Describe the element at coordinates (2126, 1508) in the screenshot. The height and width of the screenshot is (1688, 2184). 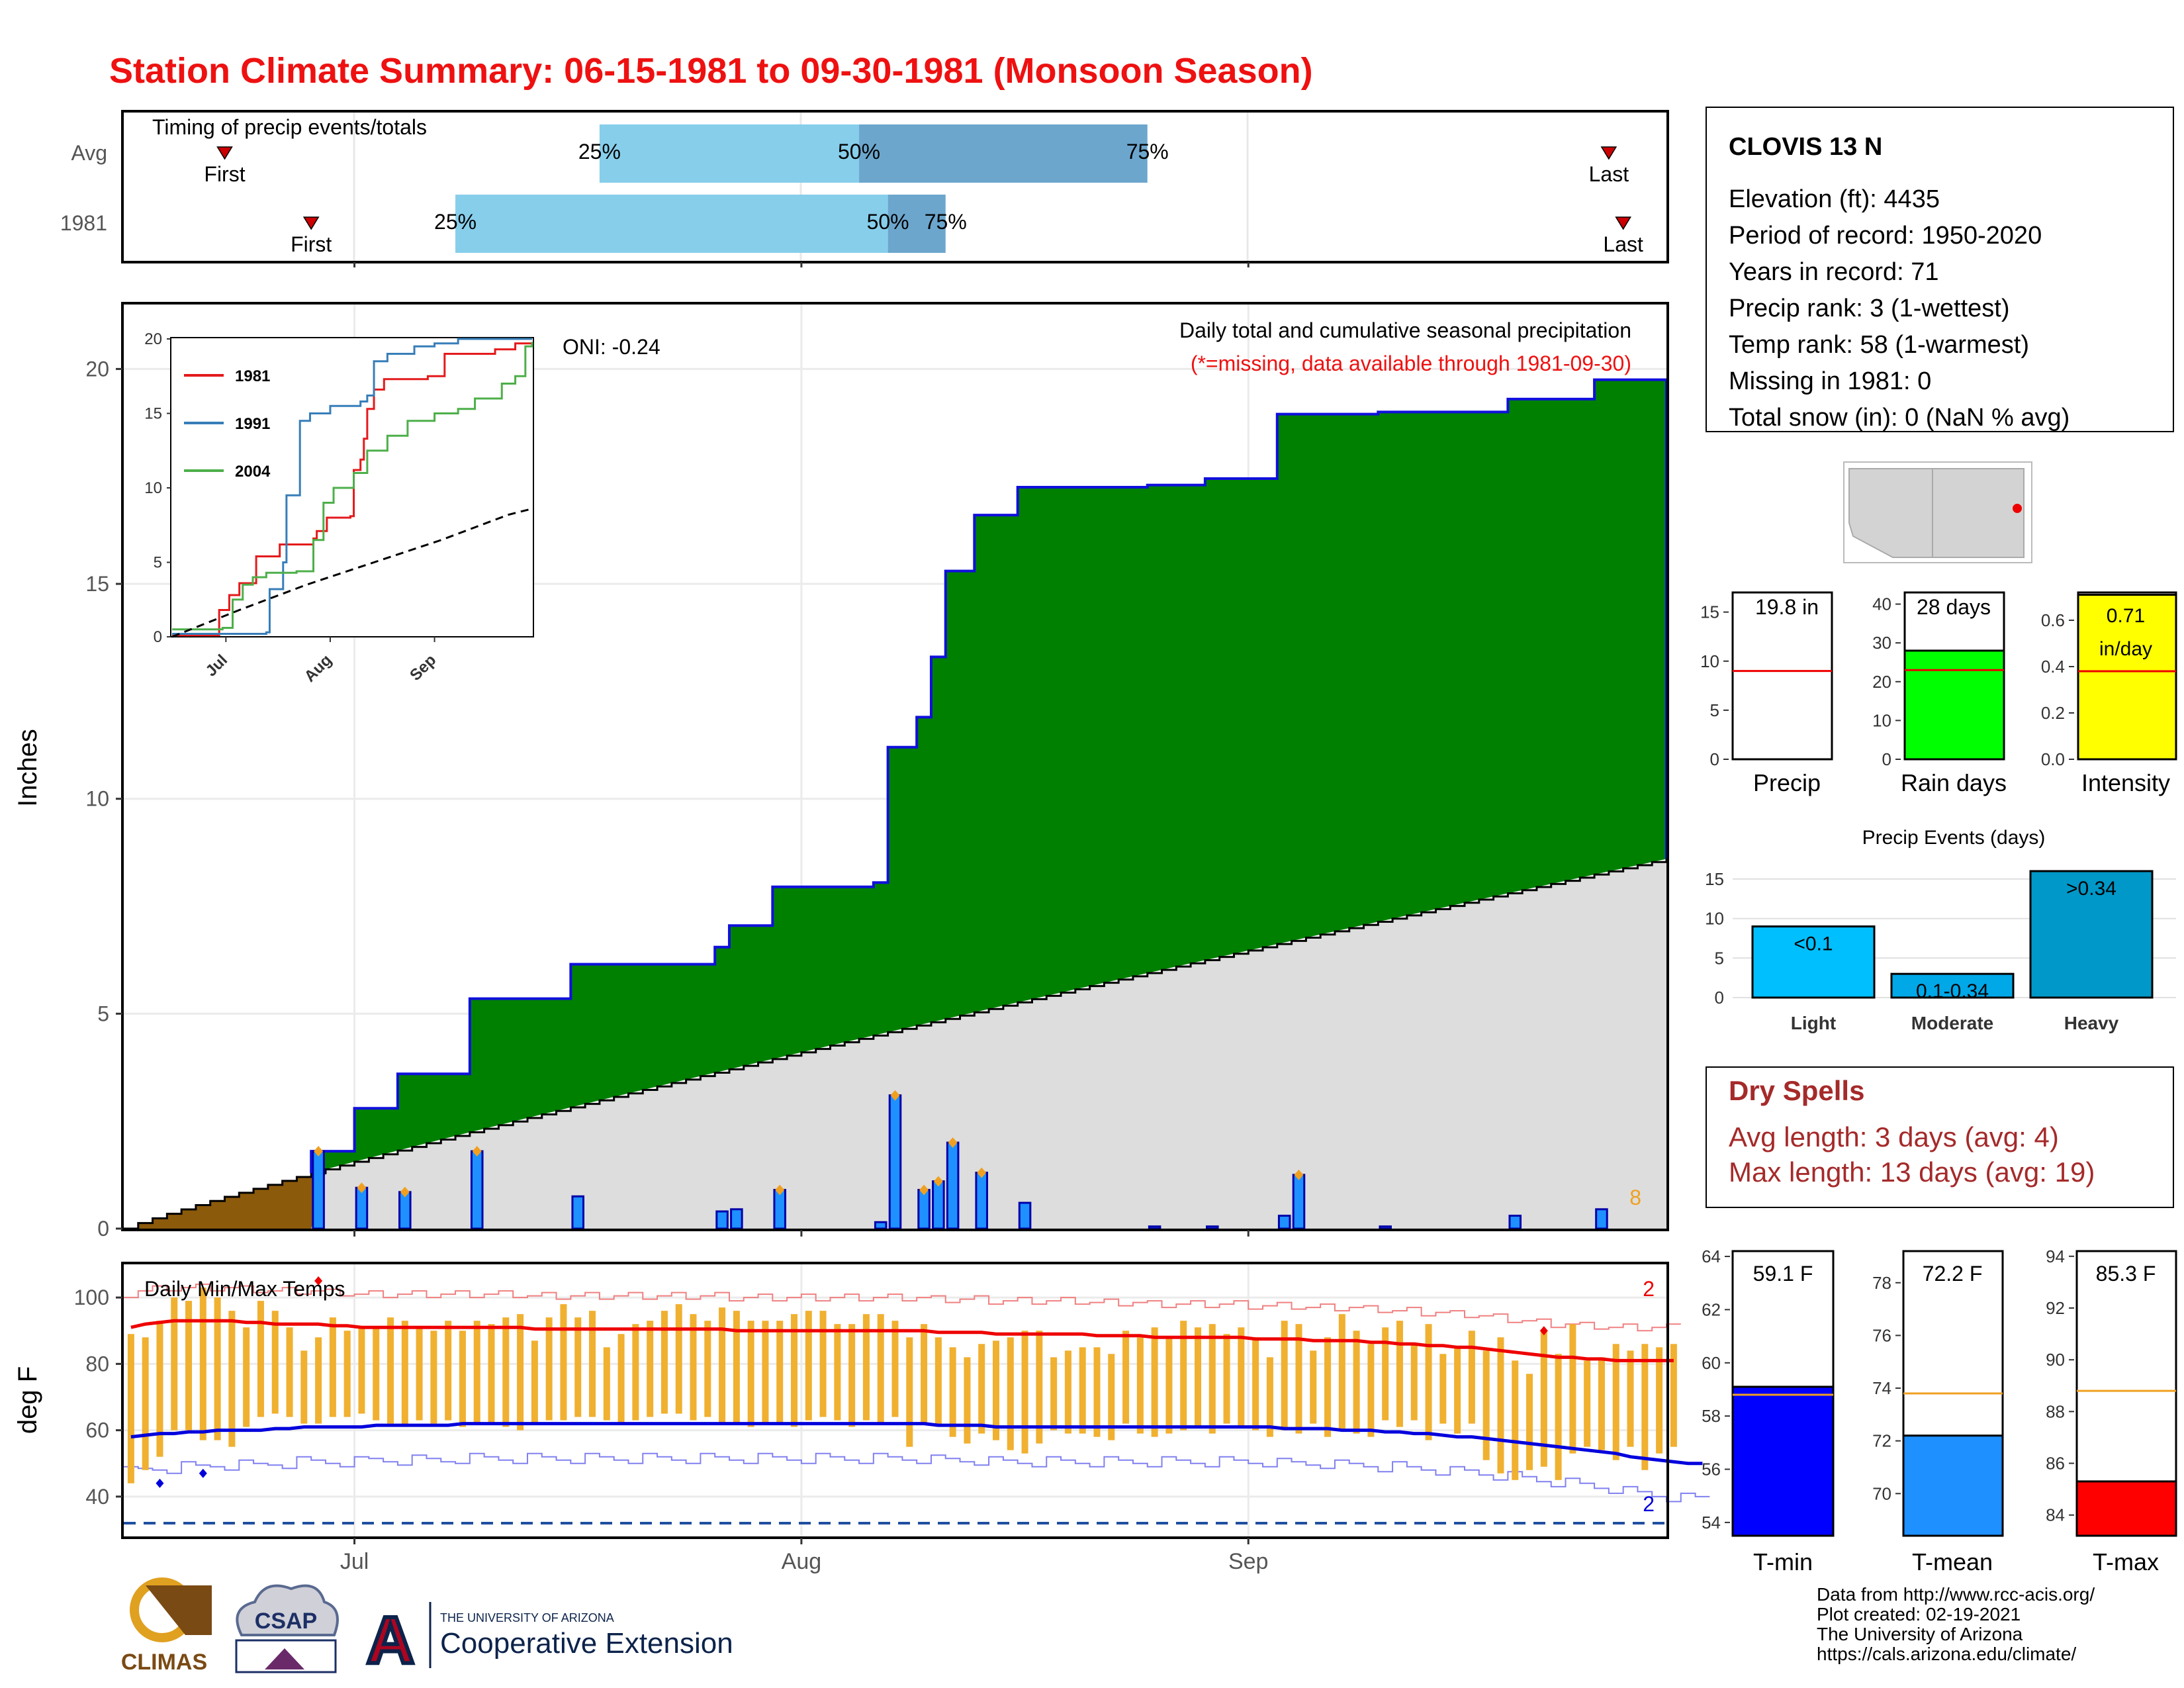
I see `tmax-summary-value-bar` at that location.